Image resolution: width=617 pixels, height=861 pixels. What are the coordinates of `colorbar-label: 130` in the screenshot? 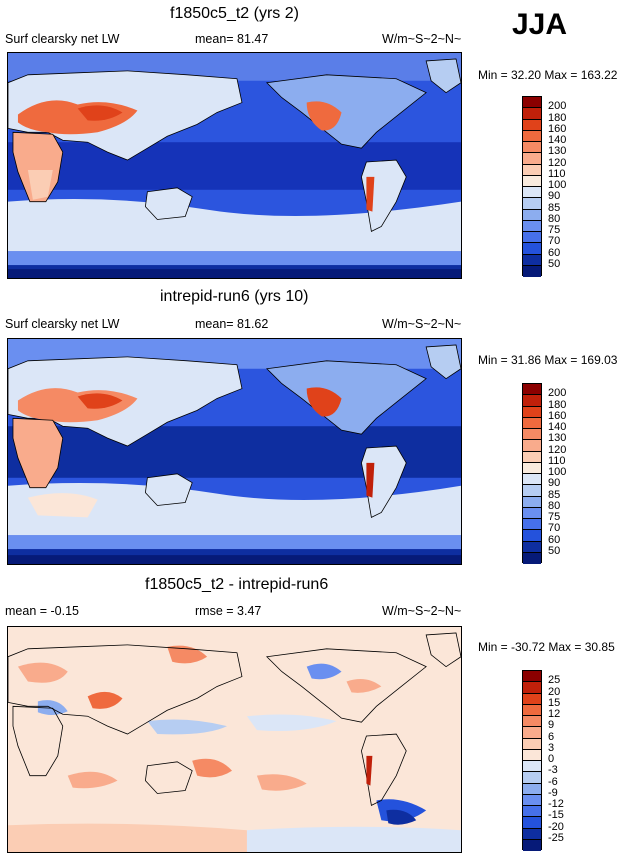 It's located at (557, 438).